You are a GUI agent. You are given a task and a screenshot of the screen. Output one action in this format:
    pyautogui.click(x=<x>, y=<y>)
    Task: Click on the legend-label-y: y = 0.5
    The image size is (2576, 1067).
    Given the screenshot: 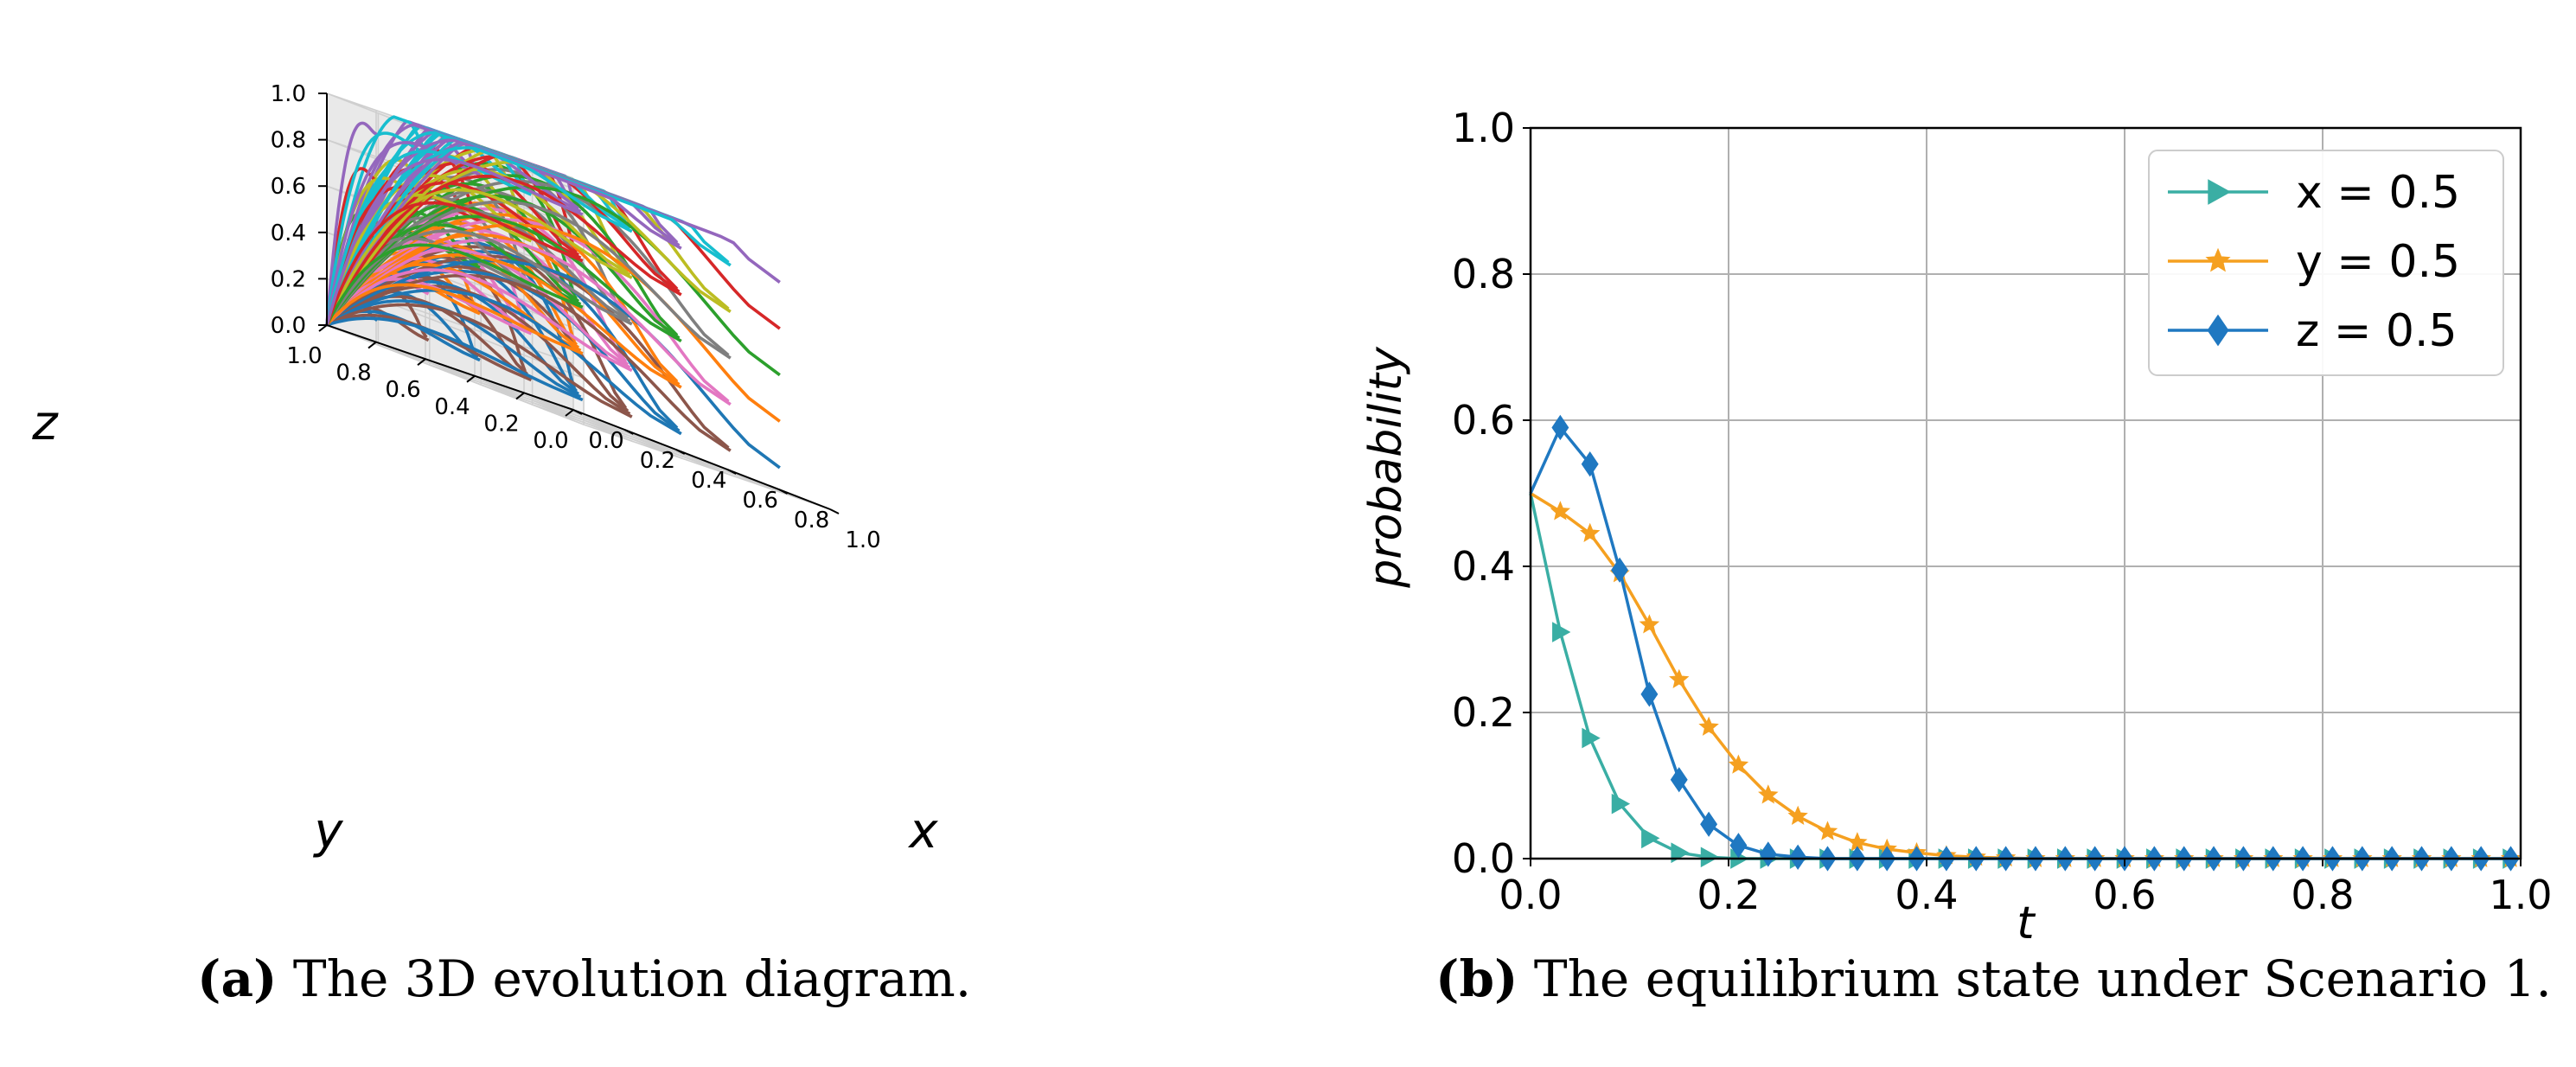 What is the action you would take?
    pyautogui.click(x=2378, y=262)
    